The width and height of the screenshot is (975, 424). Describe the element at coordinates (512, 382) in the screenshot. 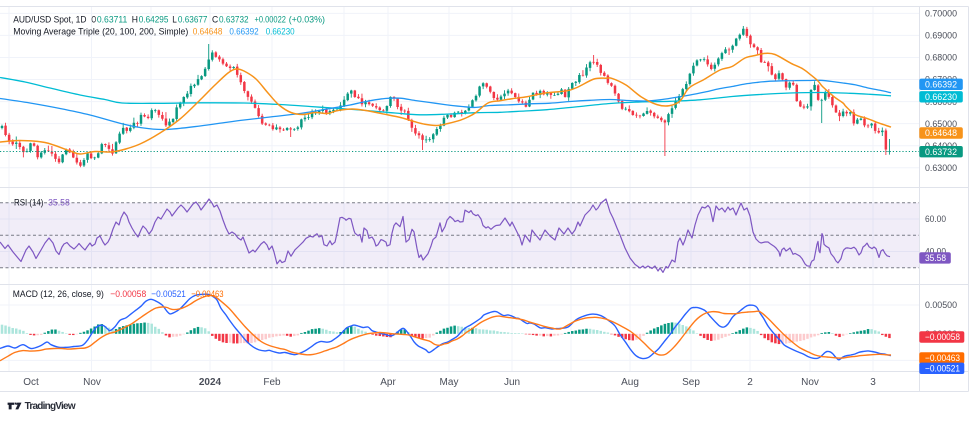

I see `svg-text: Jun` at that location.